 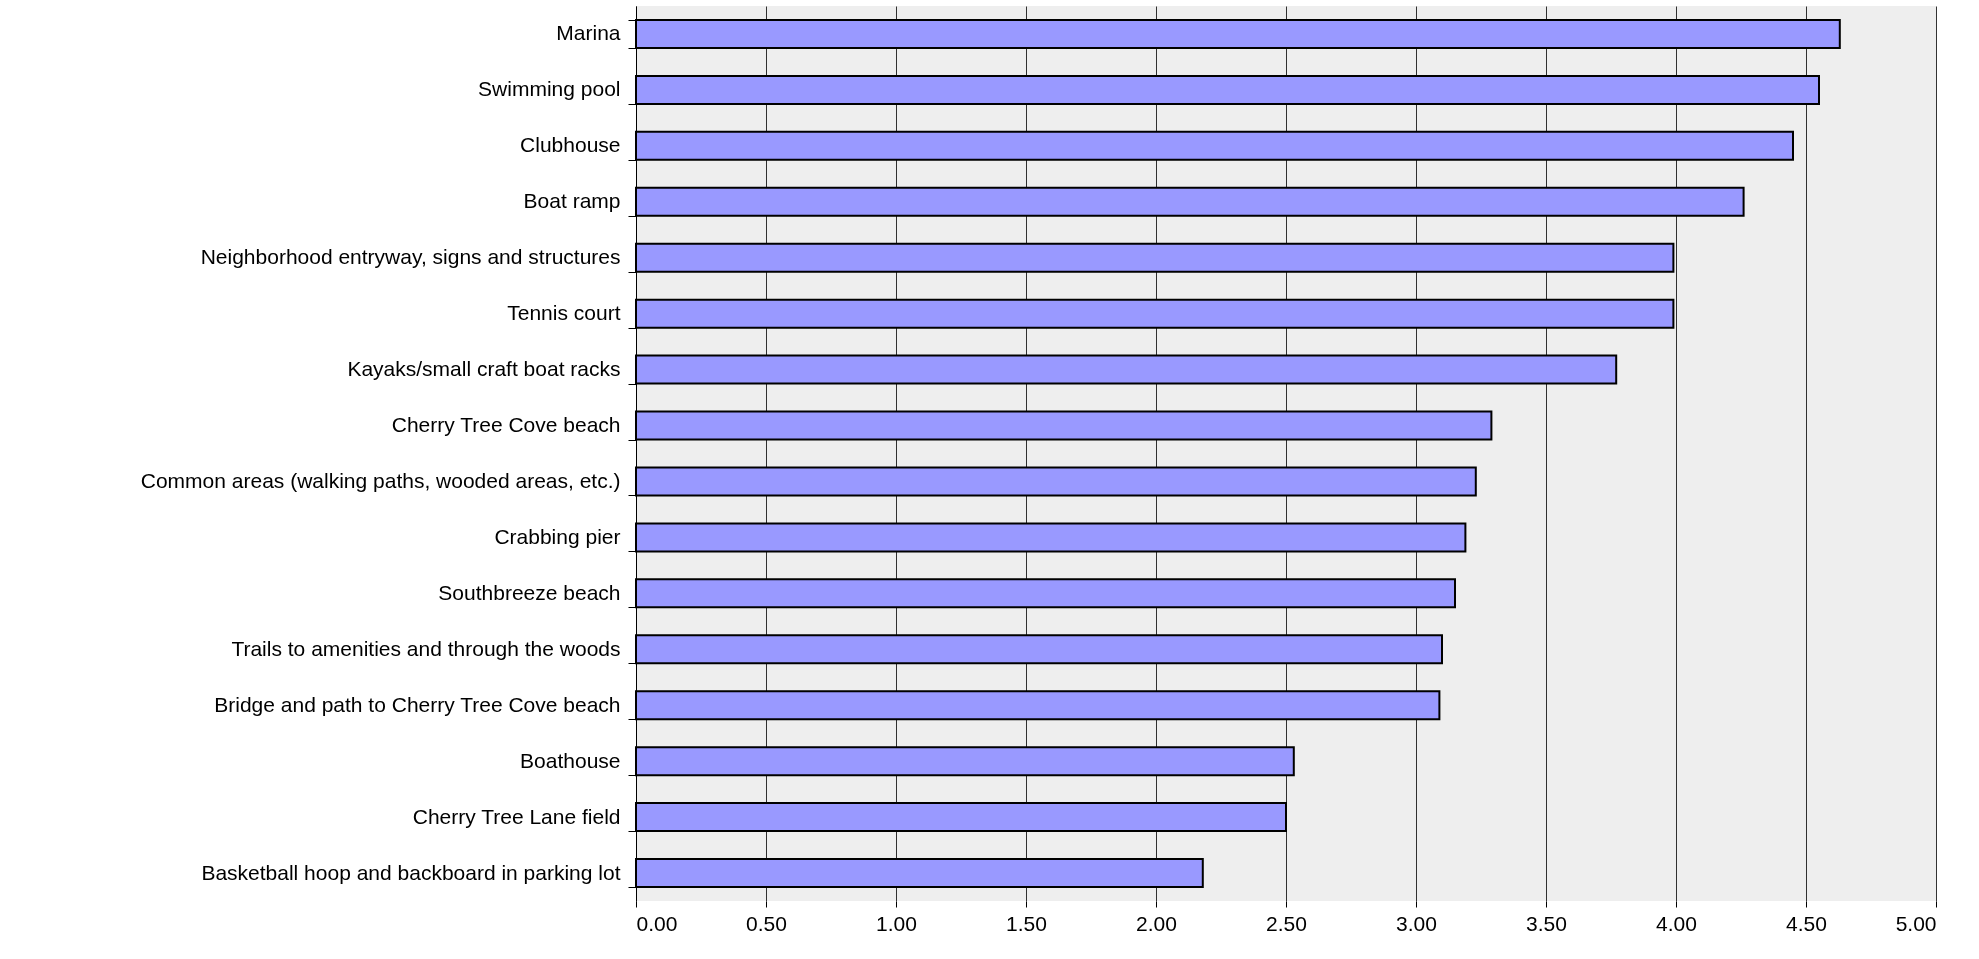 What do you see at coordinates (1156, 923) in the screenshot?
I see `x-tick-label: 2.00` at bounding box center [1156, 923].